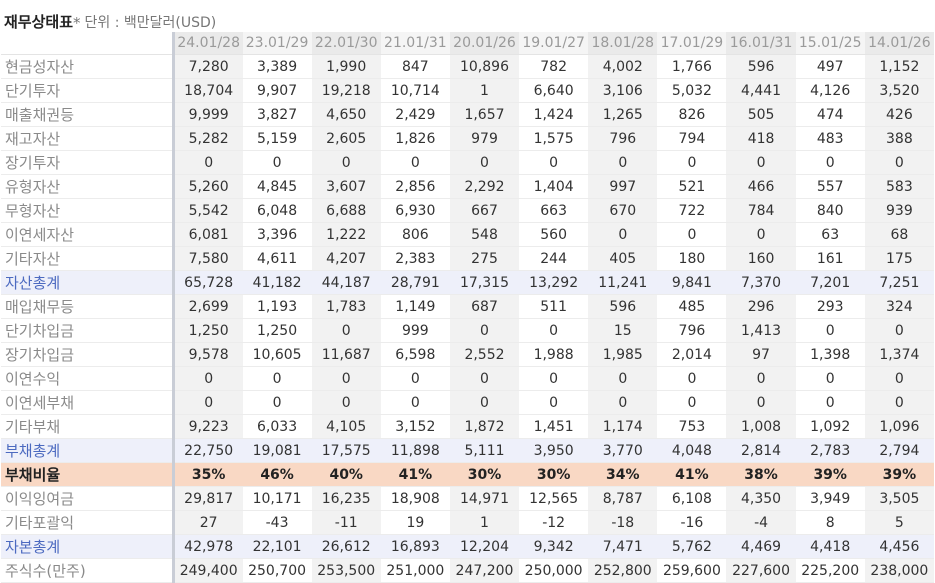 This screenshot has width=935, height=583. I want to click on table-cell: 39%, so click(899, 474).